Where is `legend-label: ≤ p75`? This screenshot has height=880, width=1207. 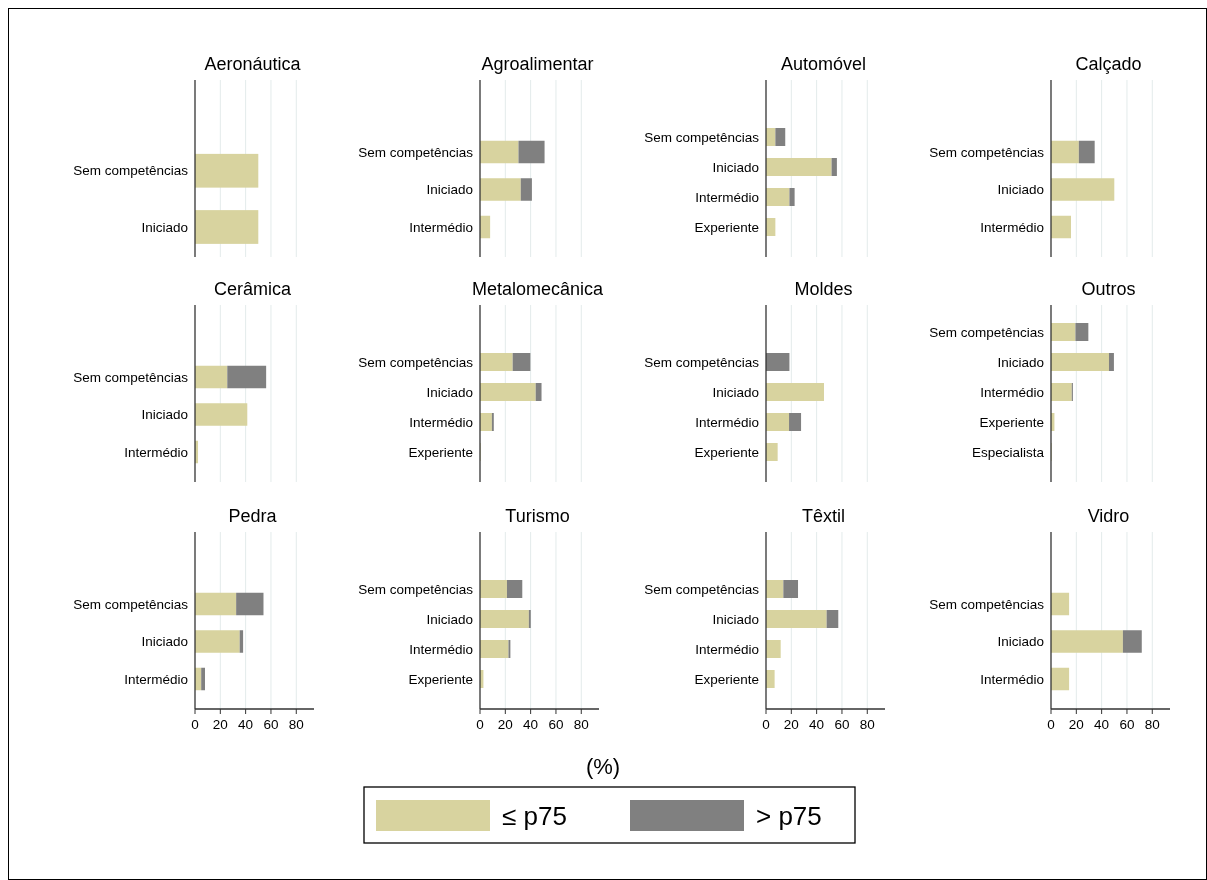 legend-label: ≤ p75 is located at coordinates (534, 816).